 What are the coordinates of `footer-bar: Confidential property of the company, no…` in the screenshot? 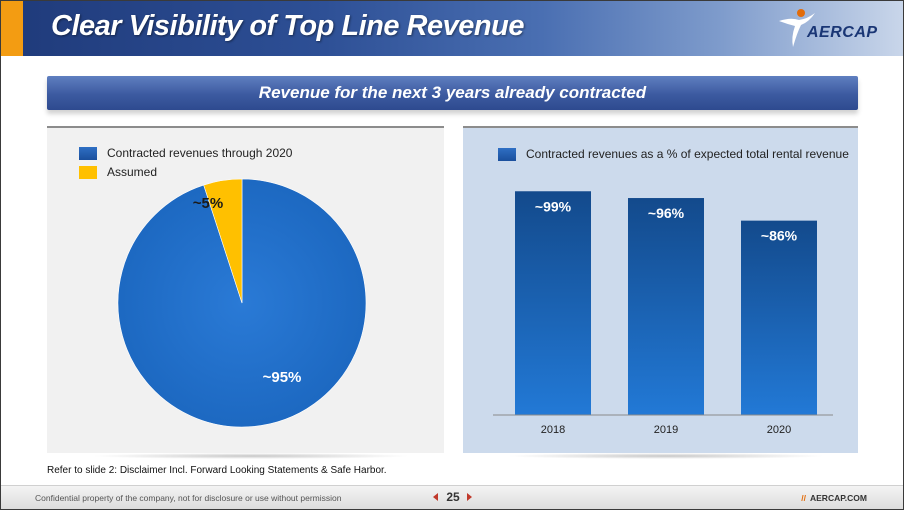 It's located at (452, 497).